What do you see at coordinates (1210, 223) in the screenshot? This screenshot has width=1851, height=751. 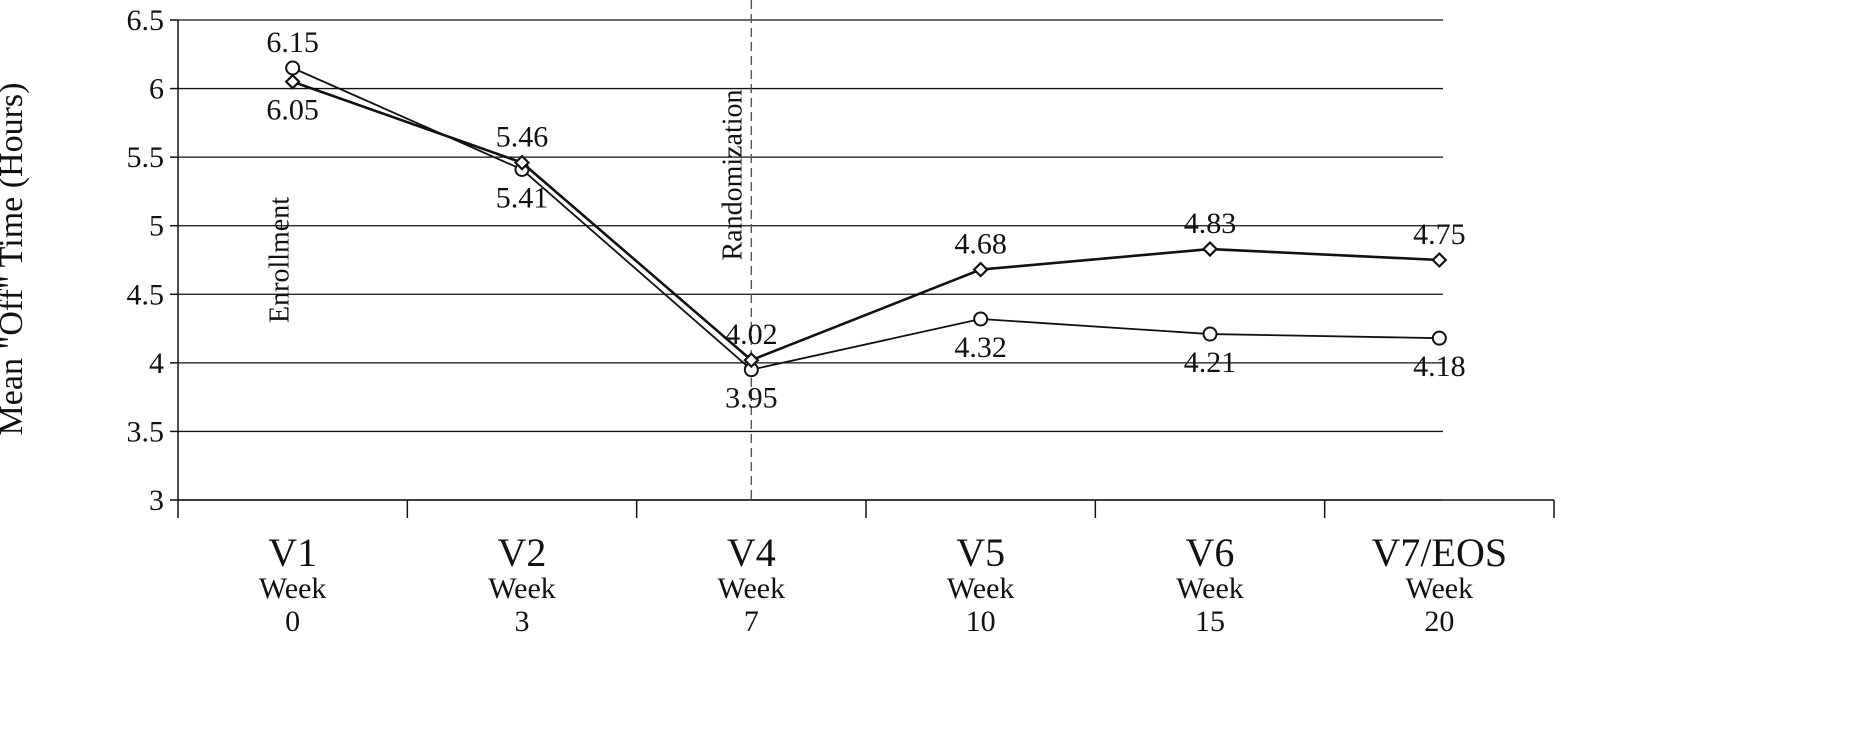 I see `data-label: 4.83` at bounding box center [1210, 223].